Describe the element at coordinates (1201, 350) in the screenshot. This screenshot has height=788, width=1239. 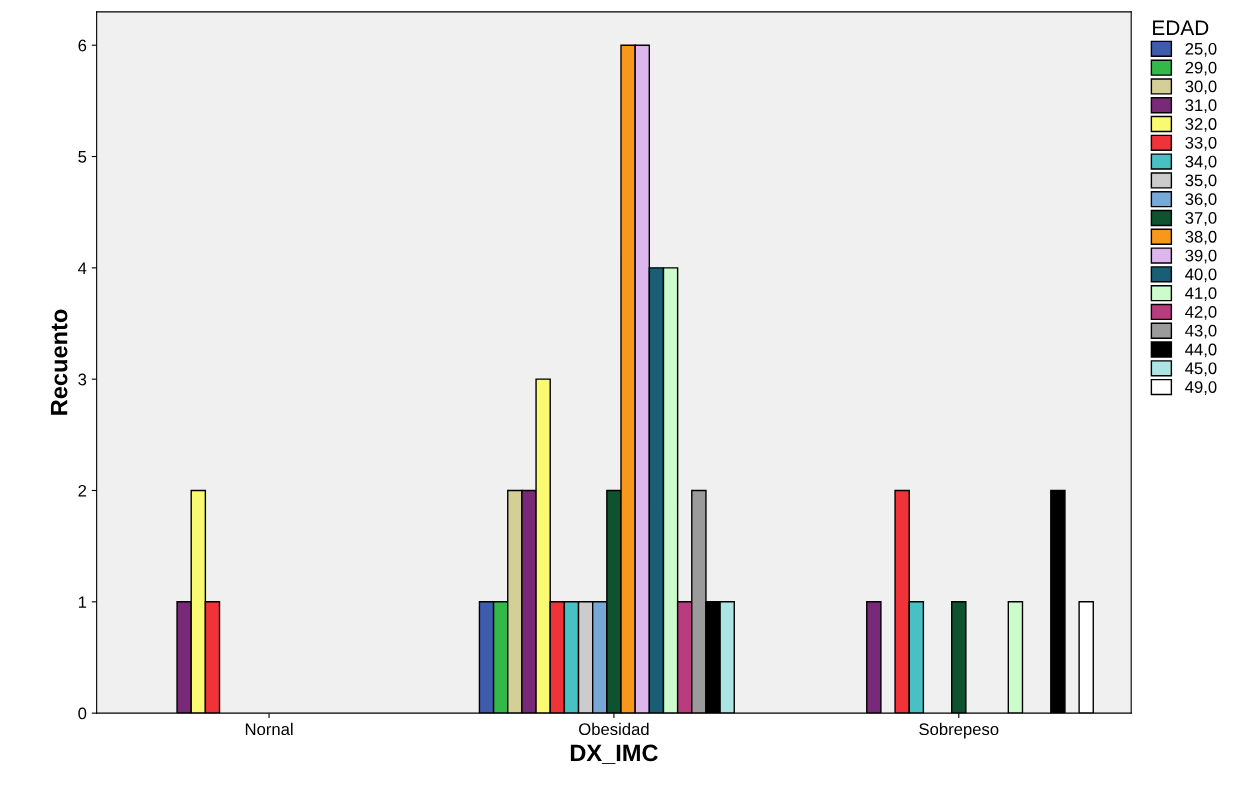
I see `legend-label: 44,0` at that location.